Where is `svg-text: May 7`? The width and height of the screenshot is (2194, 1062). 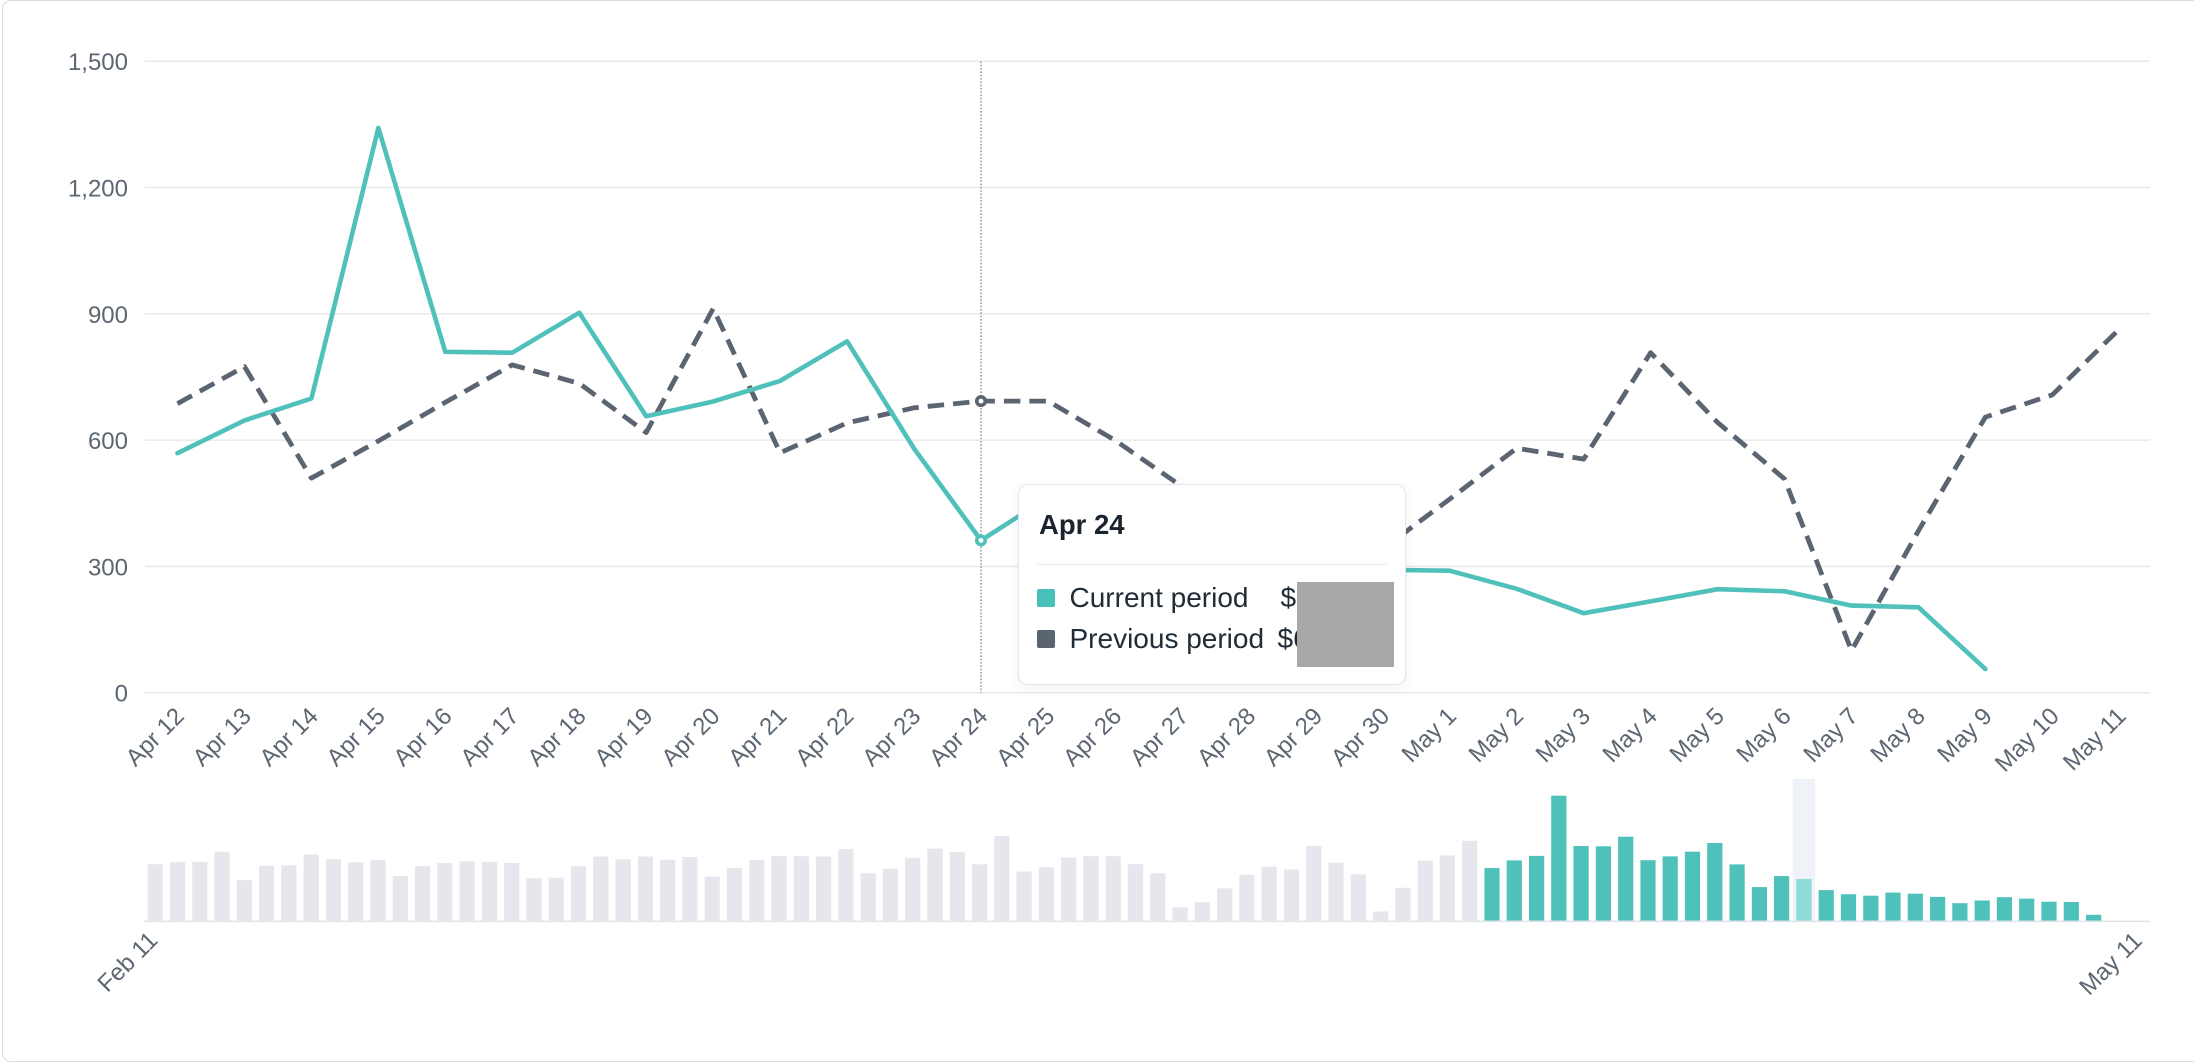 svg-text: May 7 is located at coordinates (1830, 735).